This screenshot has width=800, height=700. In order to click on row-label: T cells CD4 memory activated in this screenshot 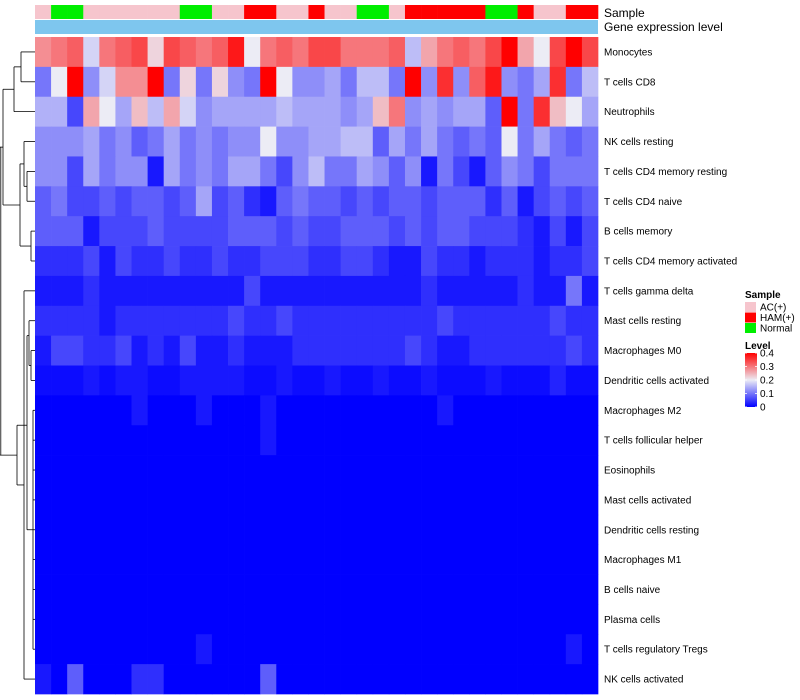, I will do `click(670, 261)`.